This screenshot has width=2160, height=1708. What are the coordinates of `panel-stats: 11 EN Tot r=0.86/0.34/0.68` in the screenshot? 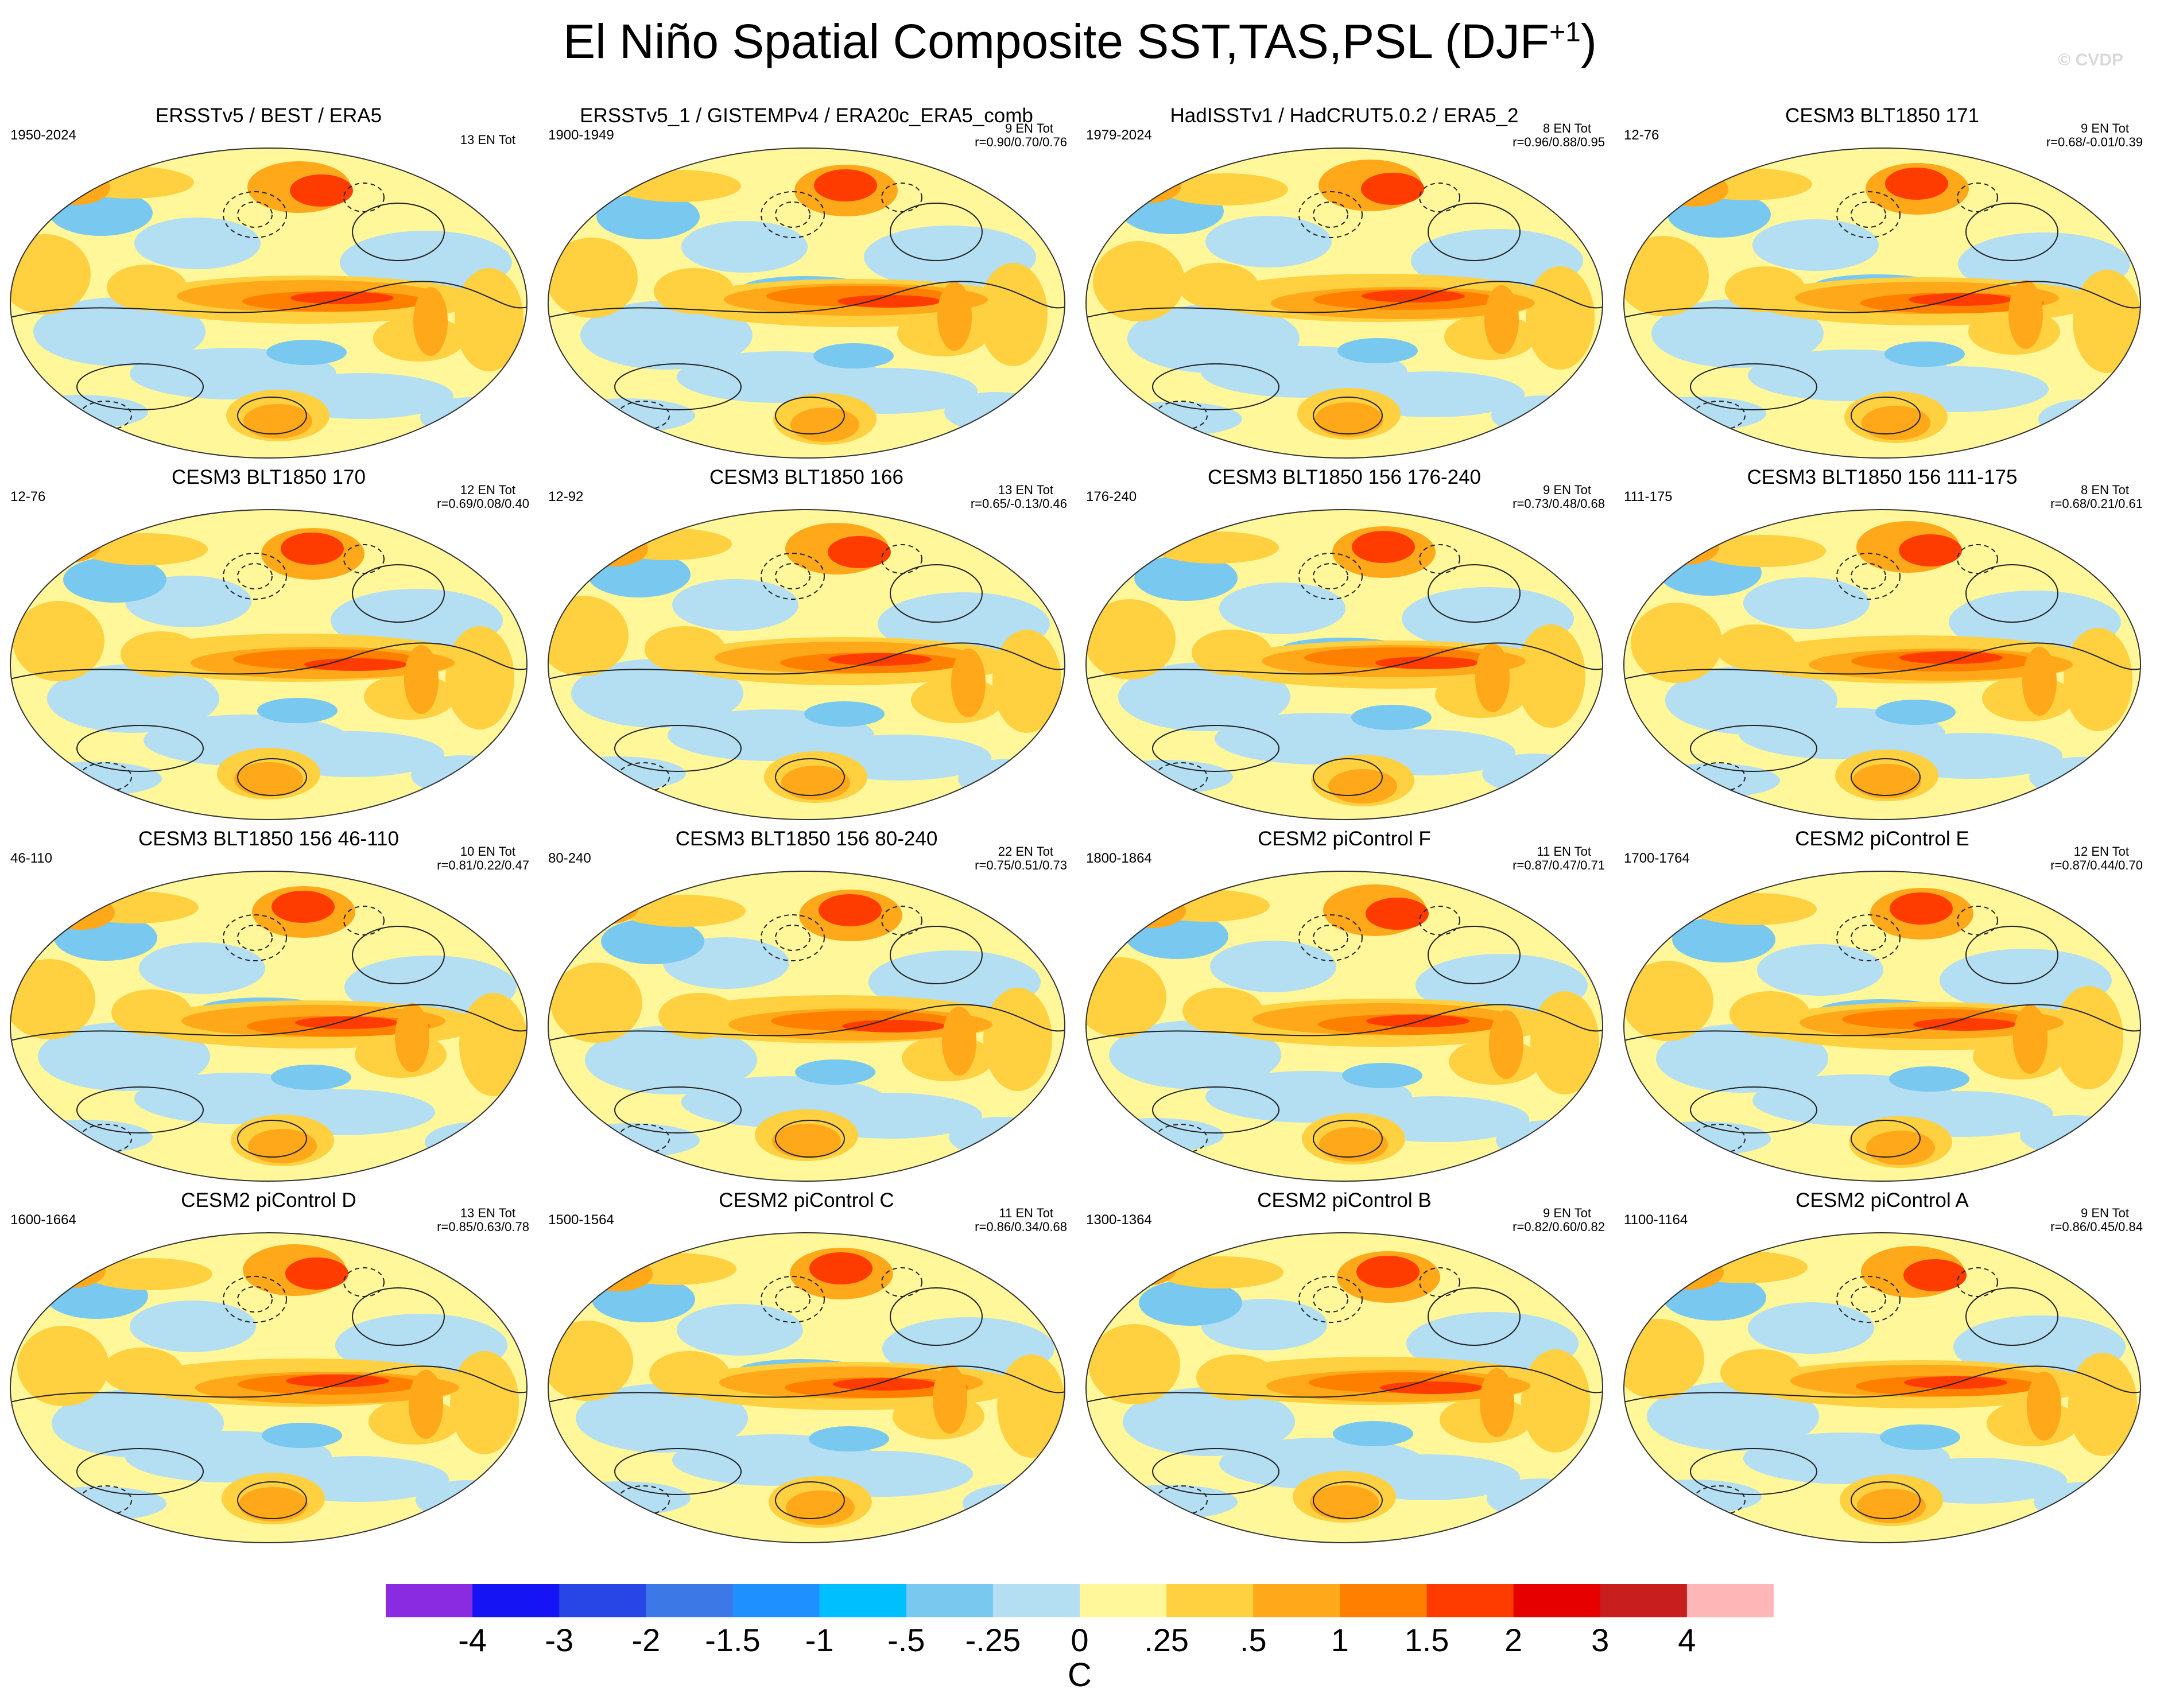 It's located at (1021, 1220).